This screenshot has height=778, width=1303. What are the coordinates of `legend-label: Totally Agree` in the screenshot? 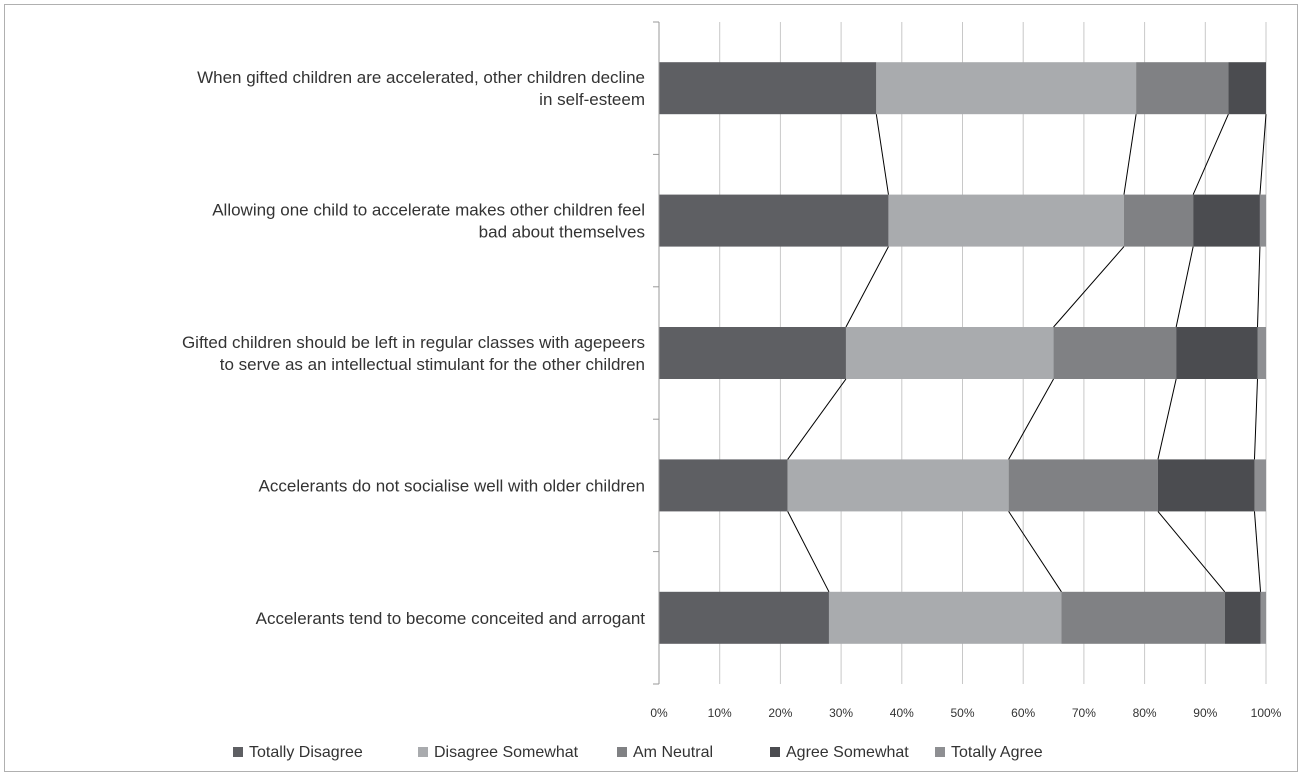 It's located at (997, 752).